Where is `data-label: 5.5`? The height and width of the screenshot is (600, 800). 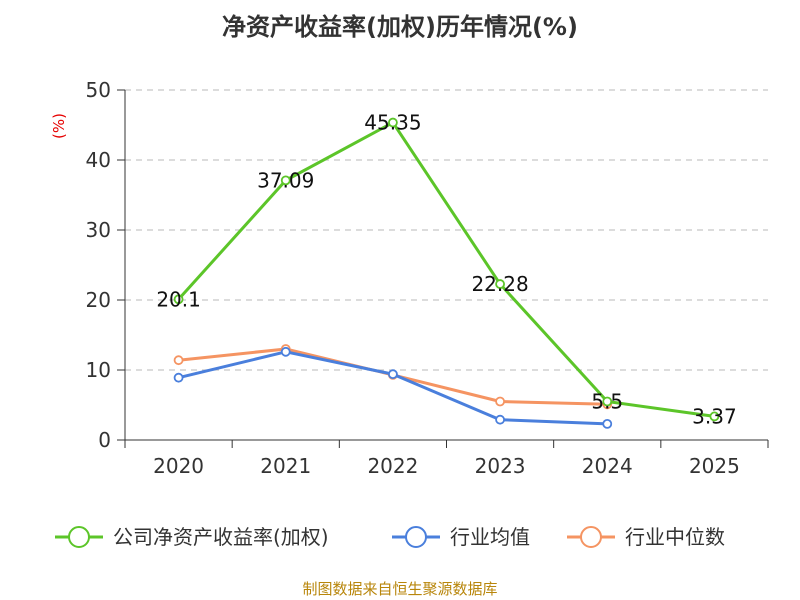
data-label: 5.5 is located at coordinates (607, 402).